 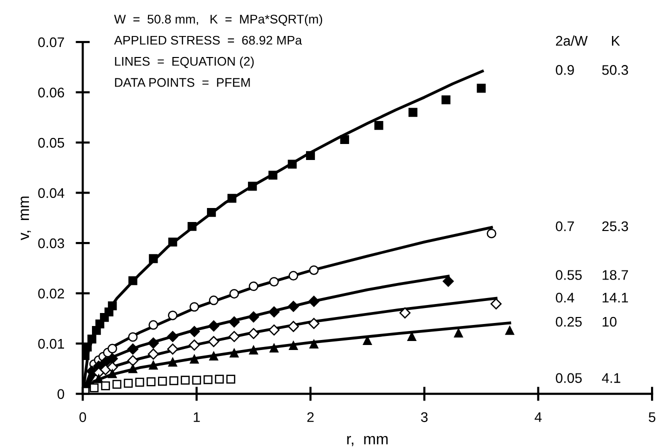 I want to click on annotation: DATA POINTS = PFEM, so click(x=182, y=82).